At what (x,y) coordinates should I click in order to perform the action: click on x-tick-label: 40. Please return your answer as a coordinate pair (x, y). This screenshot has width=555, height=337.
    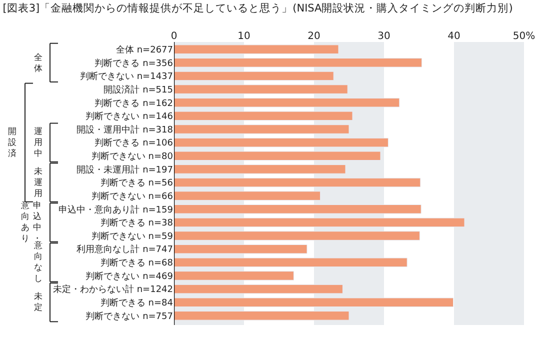
    Looking at the image, I should click on (454, 36).